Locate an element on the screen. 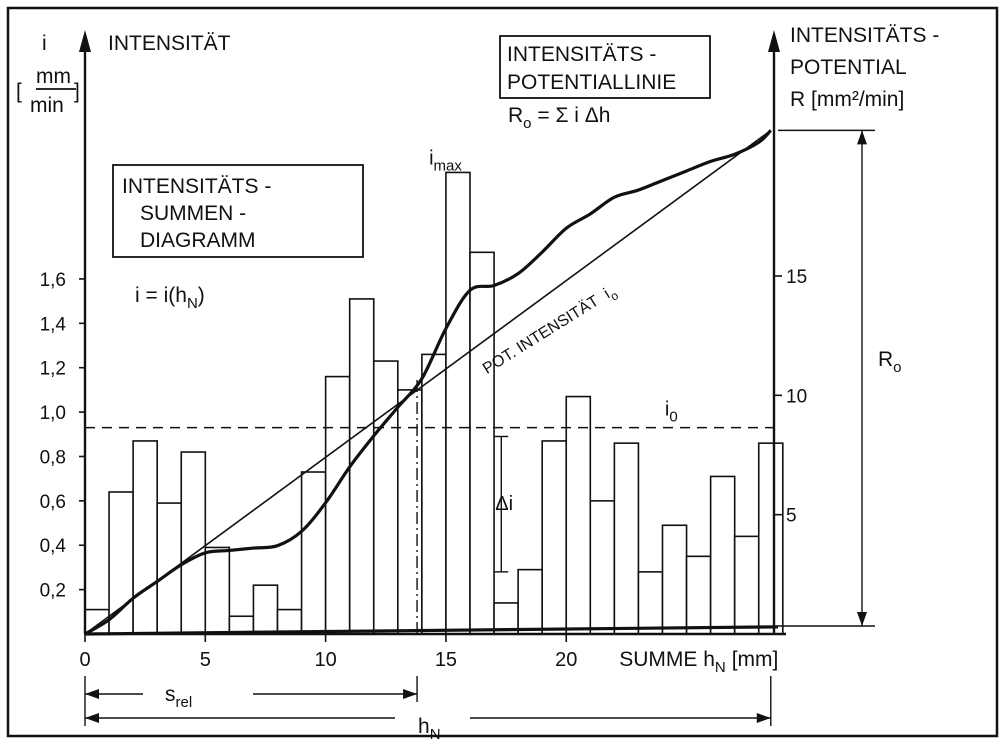 The image size is (1005, 744). equation-i-of-hn: i = i(hN) is located at coordinates (170, 298).